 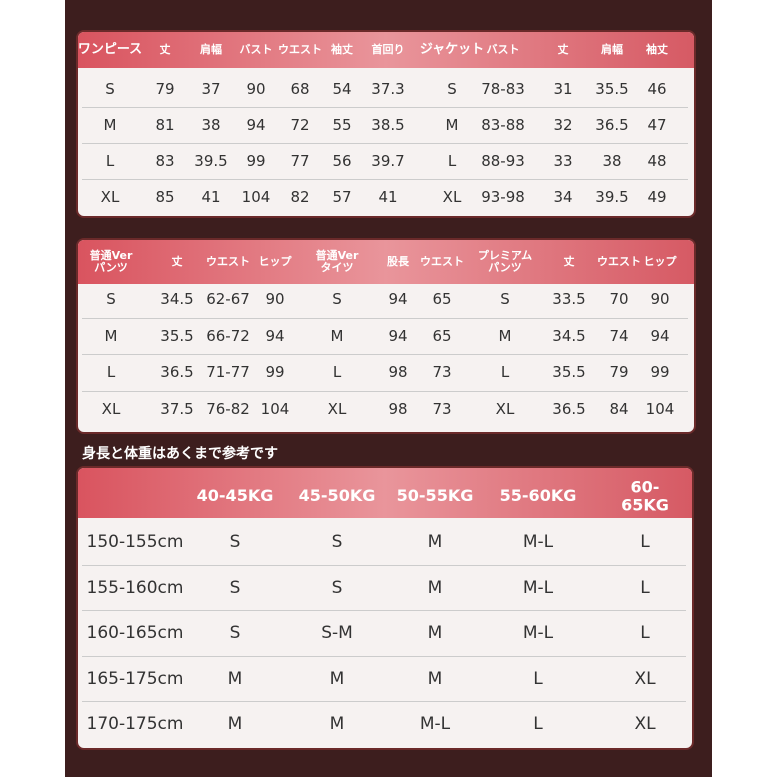 What do you see at coordinates (435, 496) in the screenshot?
I see `header-cell: 50-55KG` at bounding box center [435, 496].